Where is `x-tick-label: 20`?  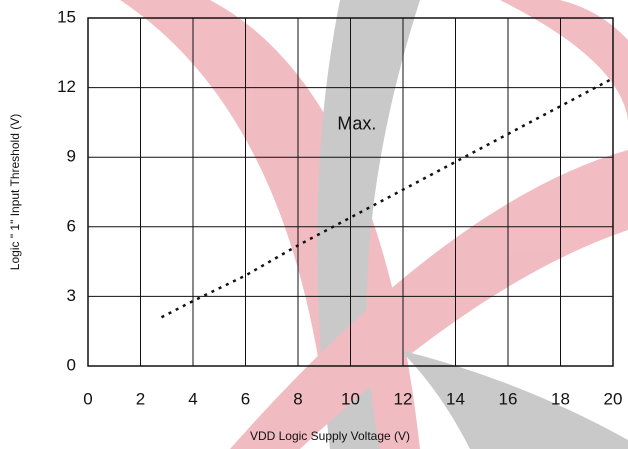
x-tick-label: 20 is located at coordinates (613, 398).